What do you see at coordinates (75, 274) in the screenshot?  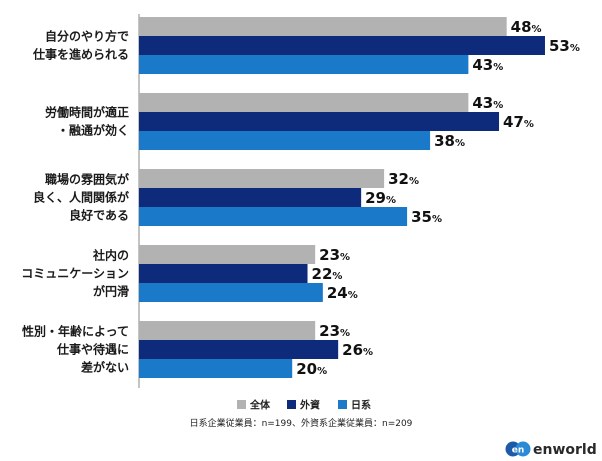 I see `category-label: コミュニケーション` at bounding box center [75, 274].